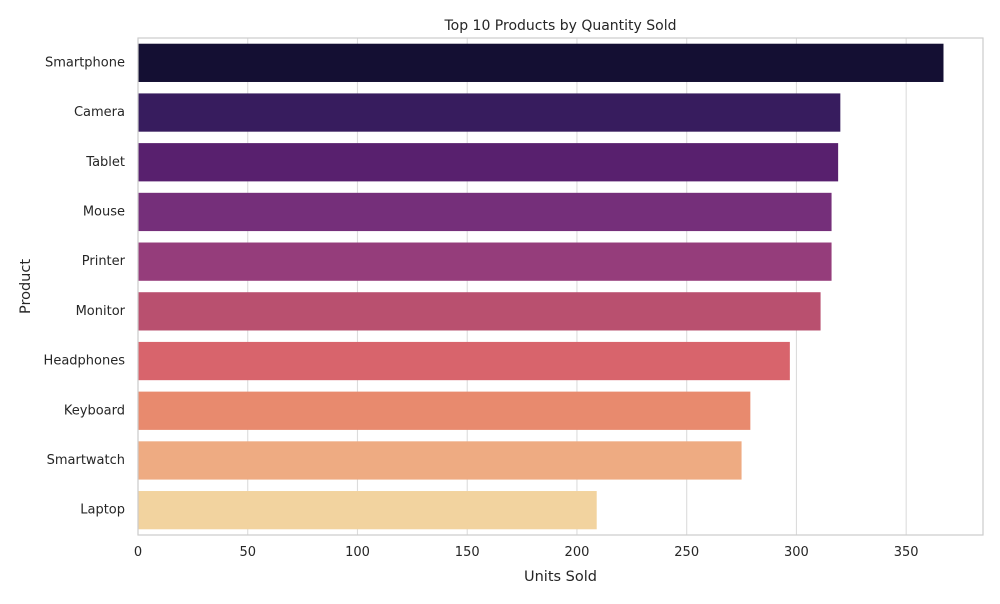 This screenshot has height=604, width=1000. Describe the element at coordinates (444, 410) in the screenshot. I see `bar-keyboard` at that location.